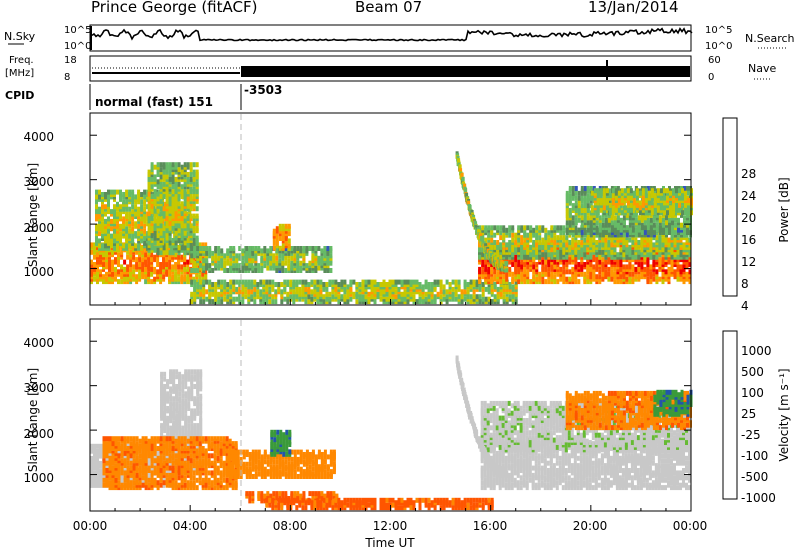  Describe the element at coordinates (392, 34) in the screenshot. I see `nsky-trace` at that location.